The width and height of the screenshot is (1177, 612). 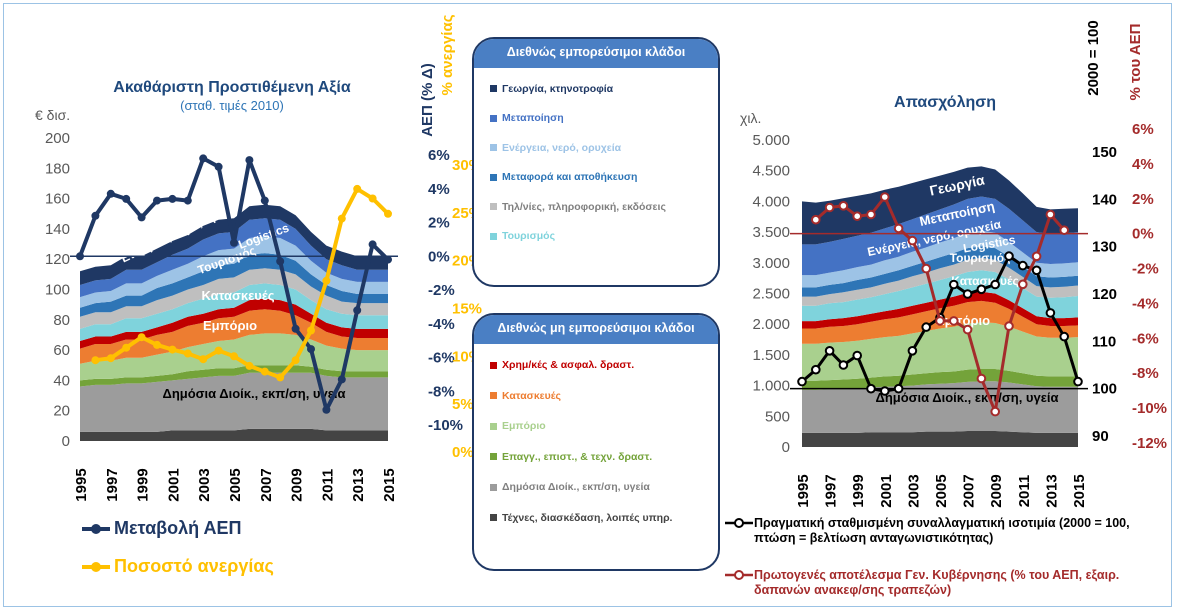 I want to click on tradable-label-5: Τουρισμός, so click(x=529, y=236).